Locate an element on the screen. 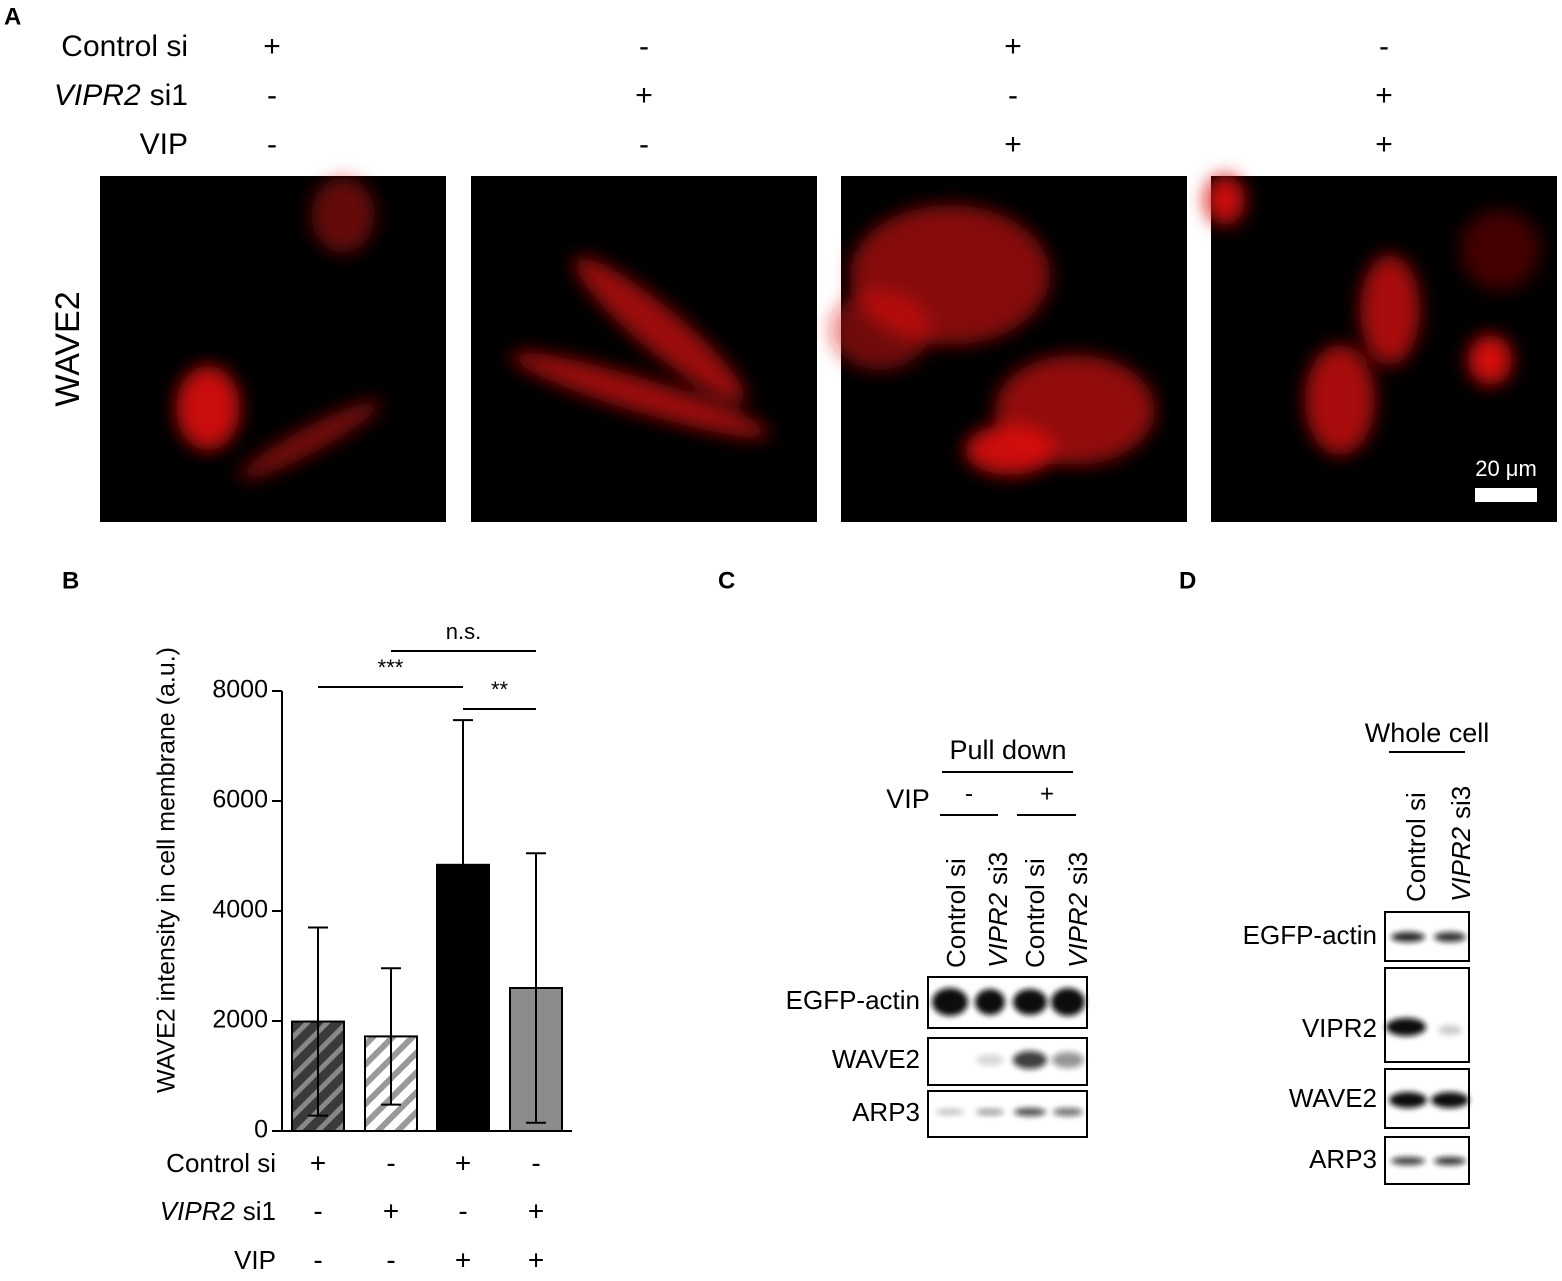  y-tick-label: 4000 is located at coordinates (240, 910).